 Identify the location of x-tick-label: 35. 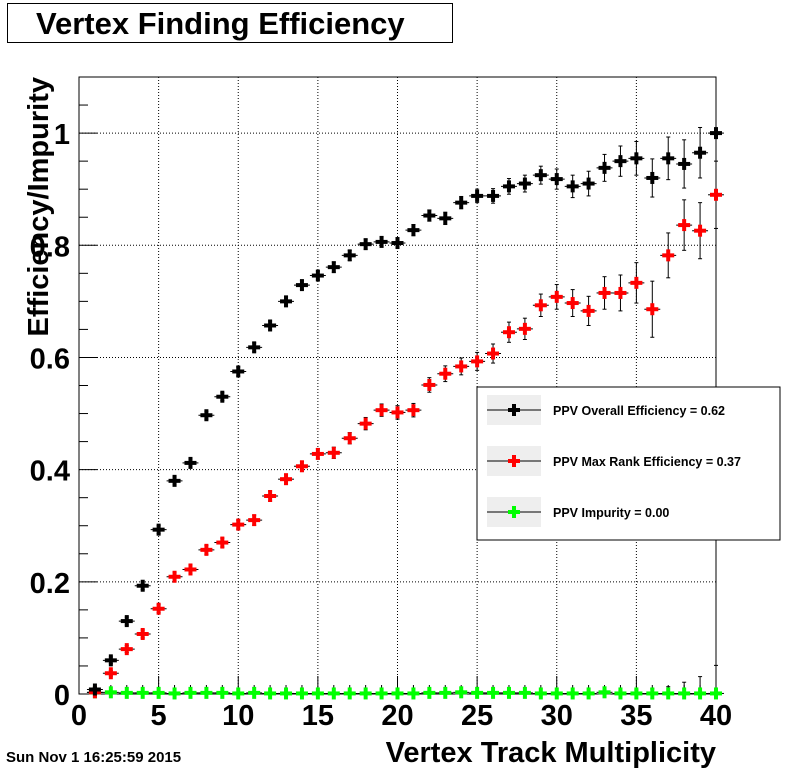
(636, 716).